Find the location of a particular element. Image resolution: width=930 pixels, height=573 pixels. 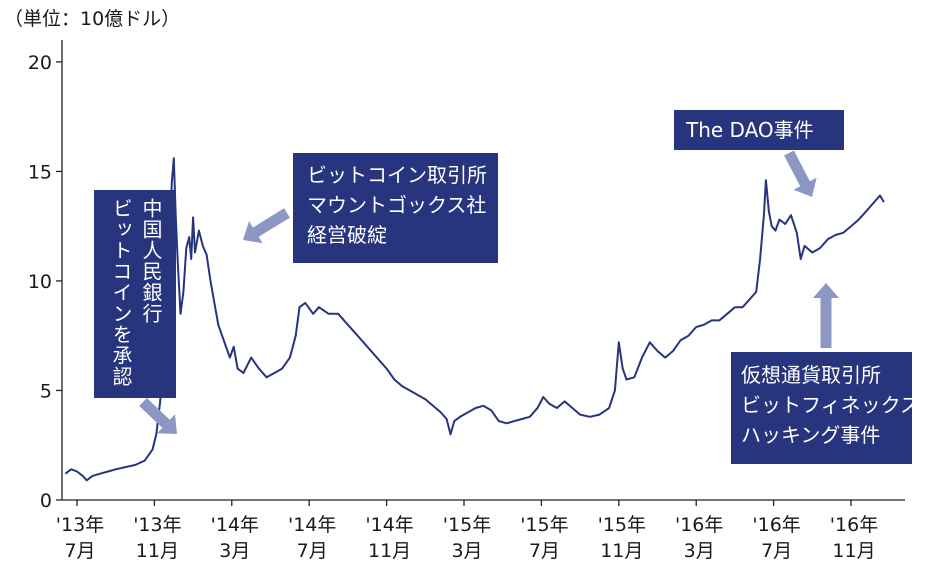

unit-label: （単位：10億ドル） is located at coordinates (92, 19).